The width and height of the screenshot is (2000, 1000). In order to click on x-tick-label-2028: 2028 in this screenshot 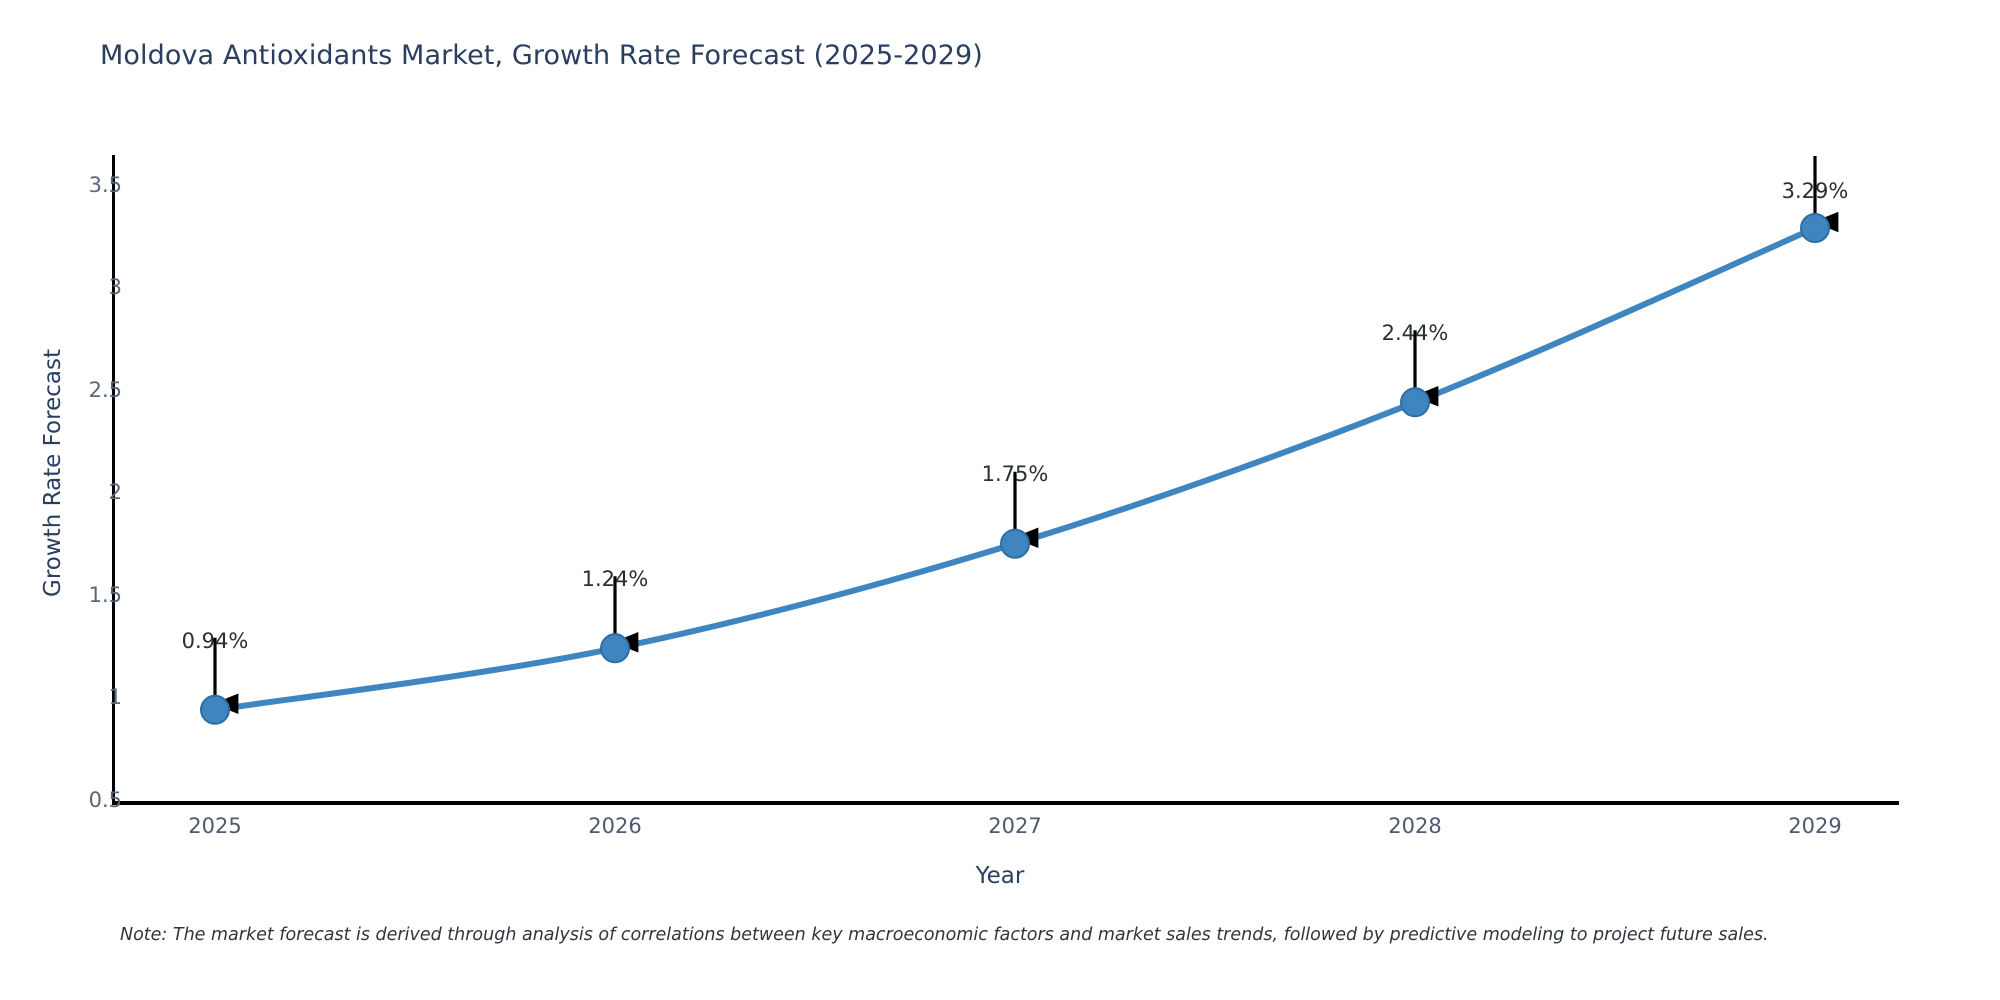, I will do `click(1415, 826)`.